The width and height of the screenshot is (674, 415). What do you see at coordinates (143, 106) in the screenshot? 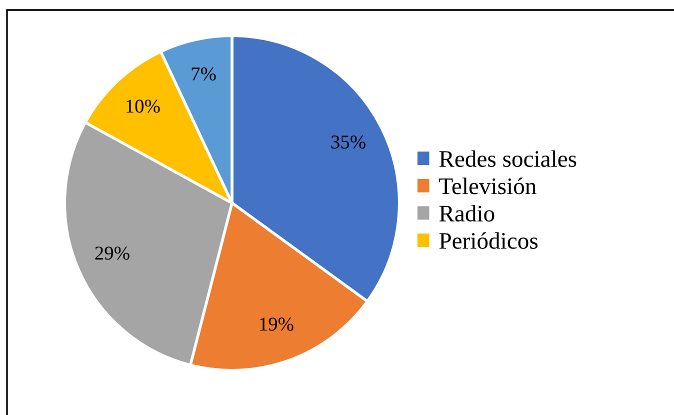
I see `data-label: 10%` at bounding box center [143, 106].